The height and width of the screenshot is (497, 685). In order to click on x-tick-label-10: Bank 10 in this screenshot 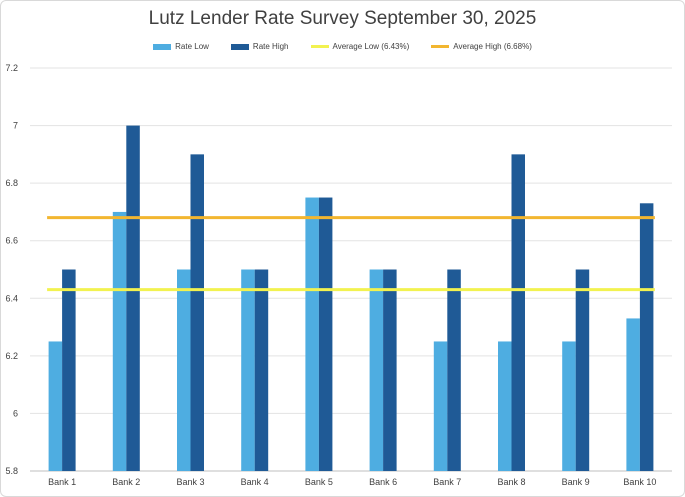, I will do `click(639, 482)`.